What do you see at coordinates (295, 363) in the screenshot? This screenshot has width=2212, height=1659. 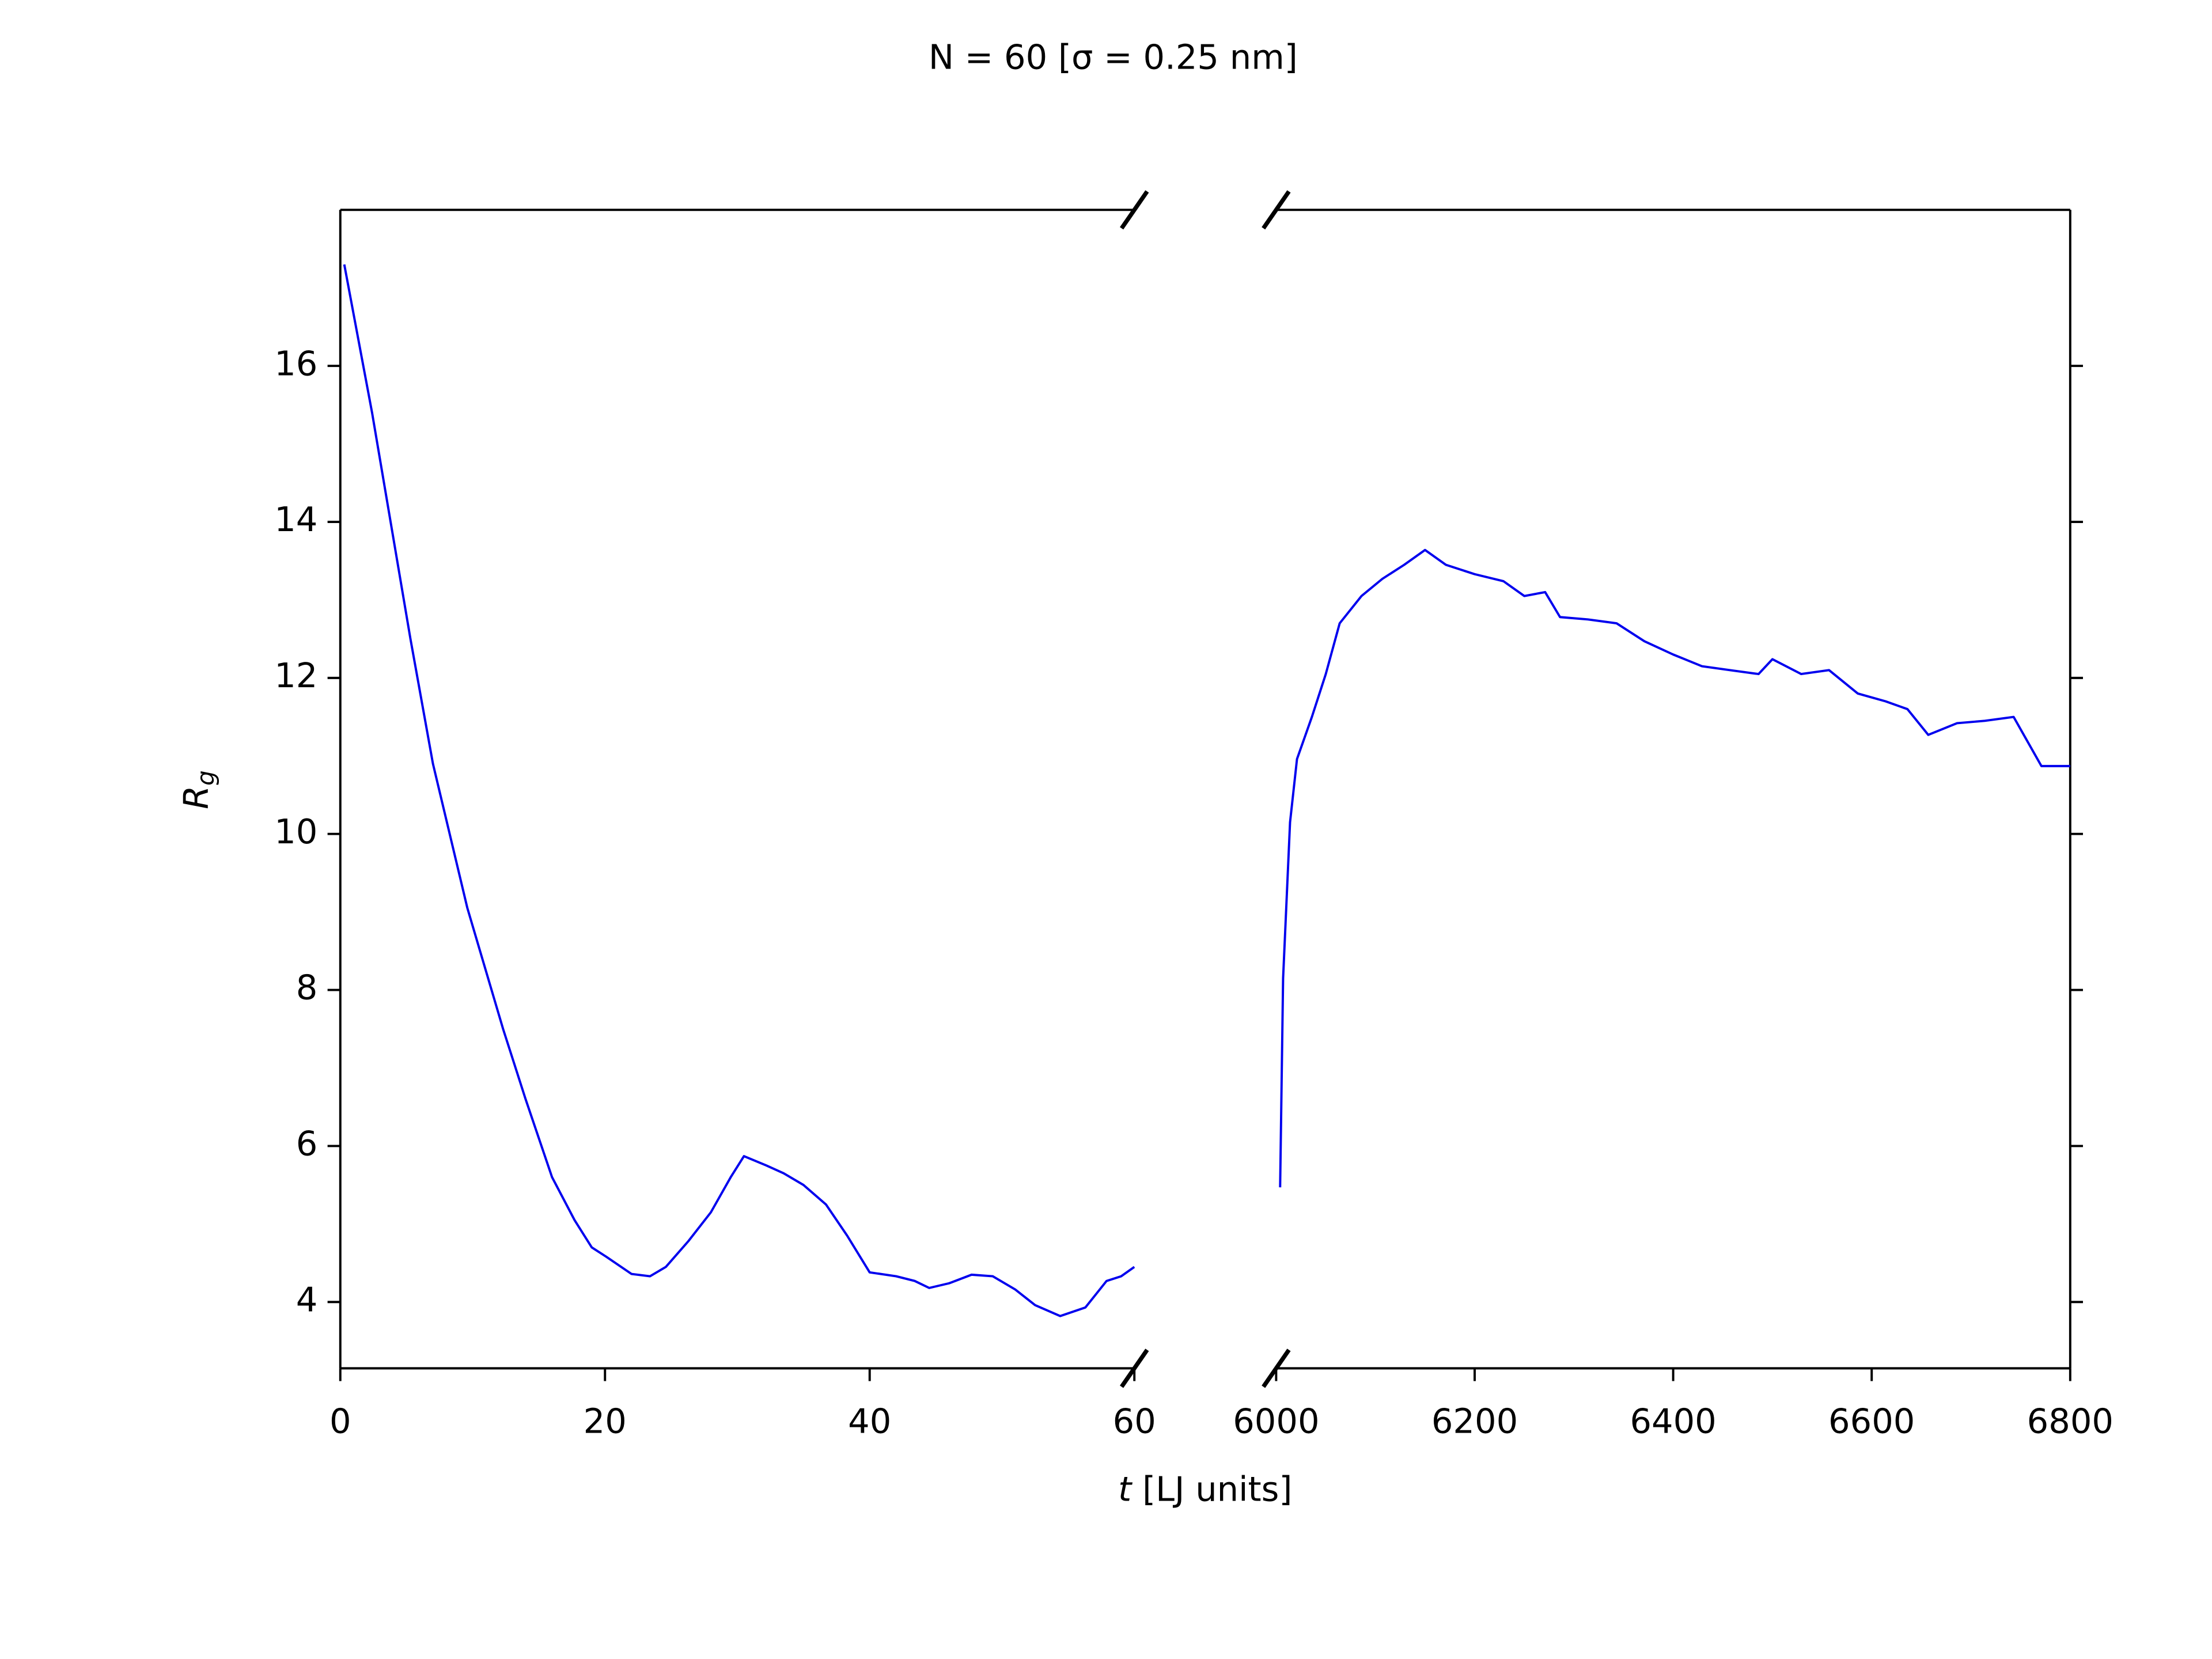 I see `y-tick-label: 16` at bounding box center [295, 363].